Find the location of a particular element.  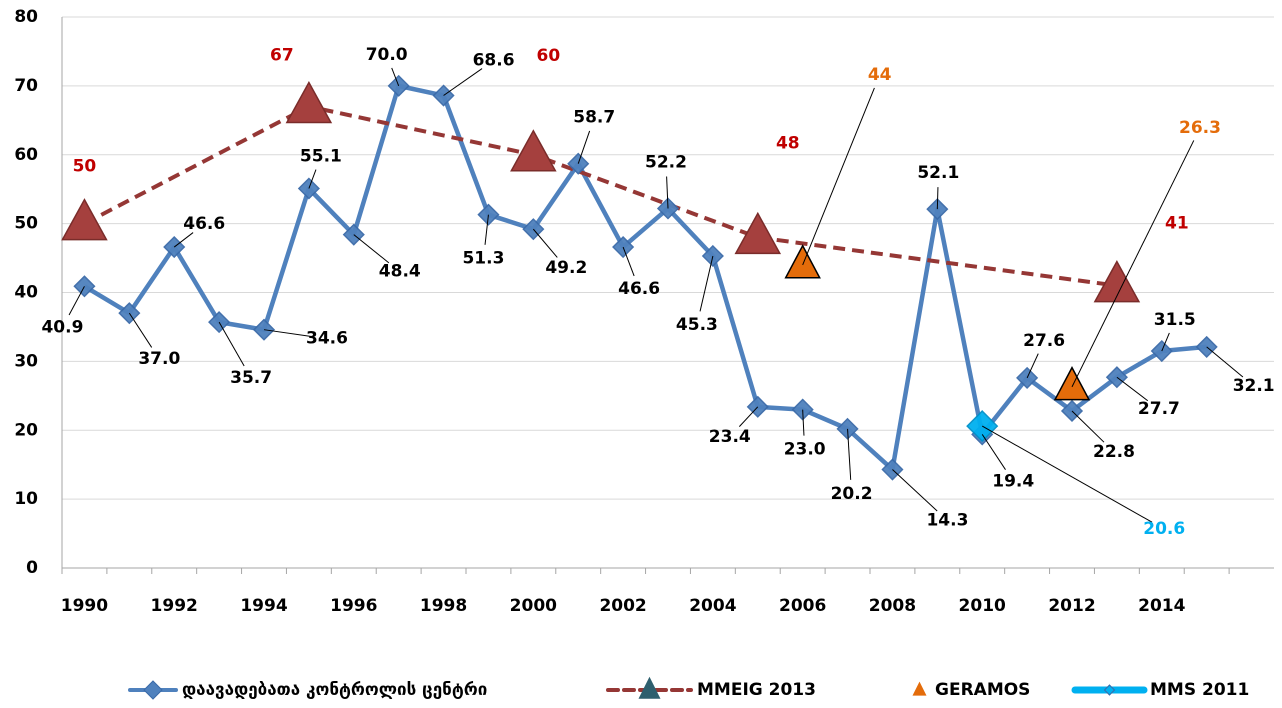

x-tick-label: 2000 is located at coordinates (533, 606).